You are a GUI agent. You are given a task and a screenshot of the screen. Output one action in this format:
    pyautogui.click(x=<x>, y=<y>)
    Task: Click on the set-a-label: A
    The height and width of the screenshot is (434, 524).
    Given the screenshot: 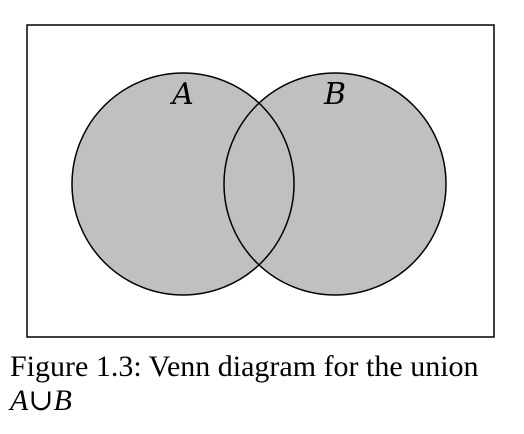 What is the action you would take?
    pyautogui.click(x=181, y=94)
    